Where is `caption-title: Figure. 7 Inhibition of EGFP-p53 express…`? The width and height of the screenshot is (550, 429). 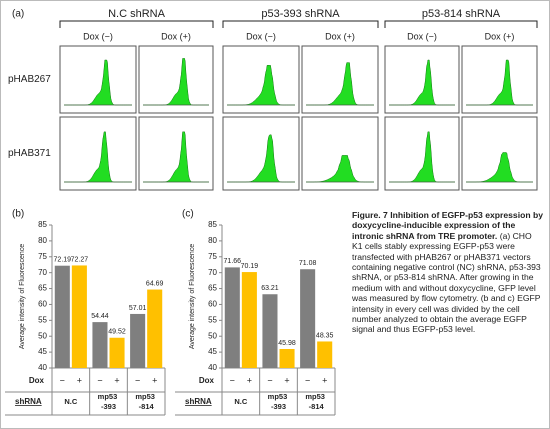
caption-title: Figure. 7 Inhibition of EGFP-p53 express… is located at coordinates (447, 225).